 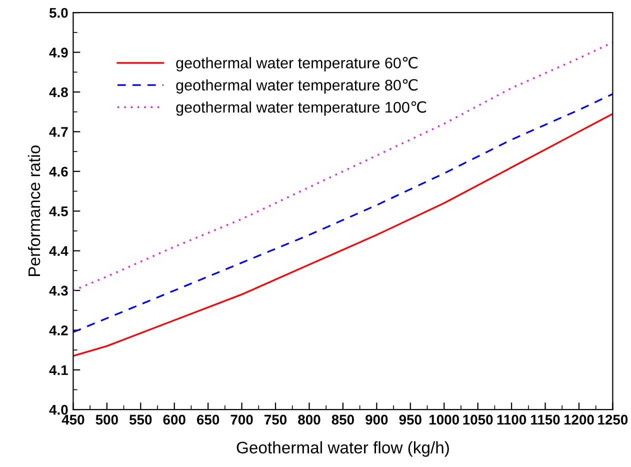 I want to click on x-tick-label: 1100, so click(x=511, y=419).